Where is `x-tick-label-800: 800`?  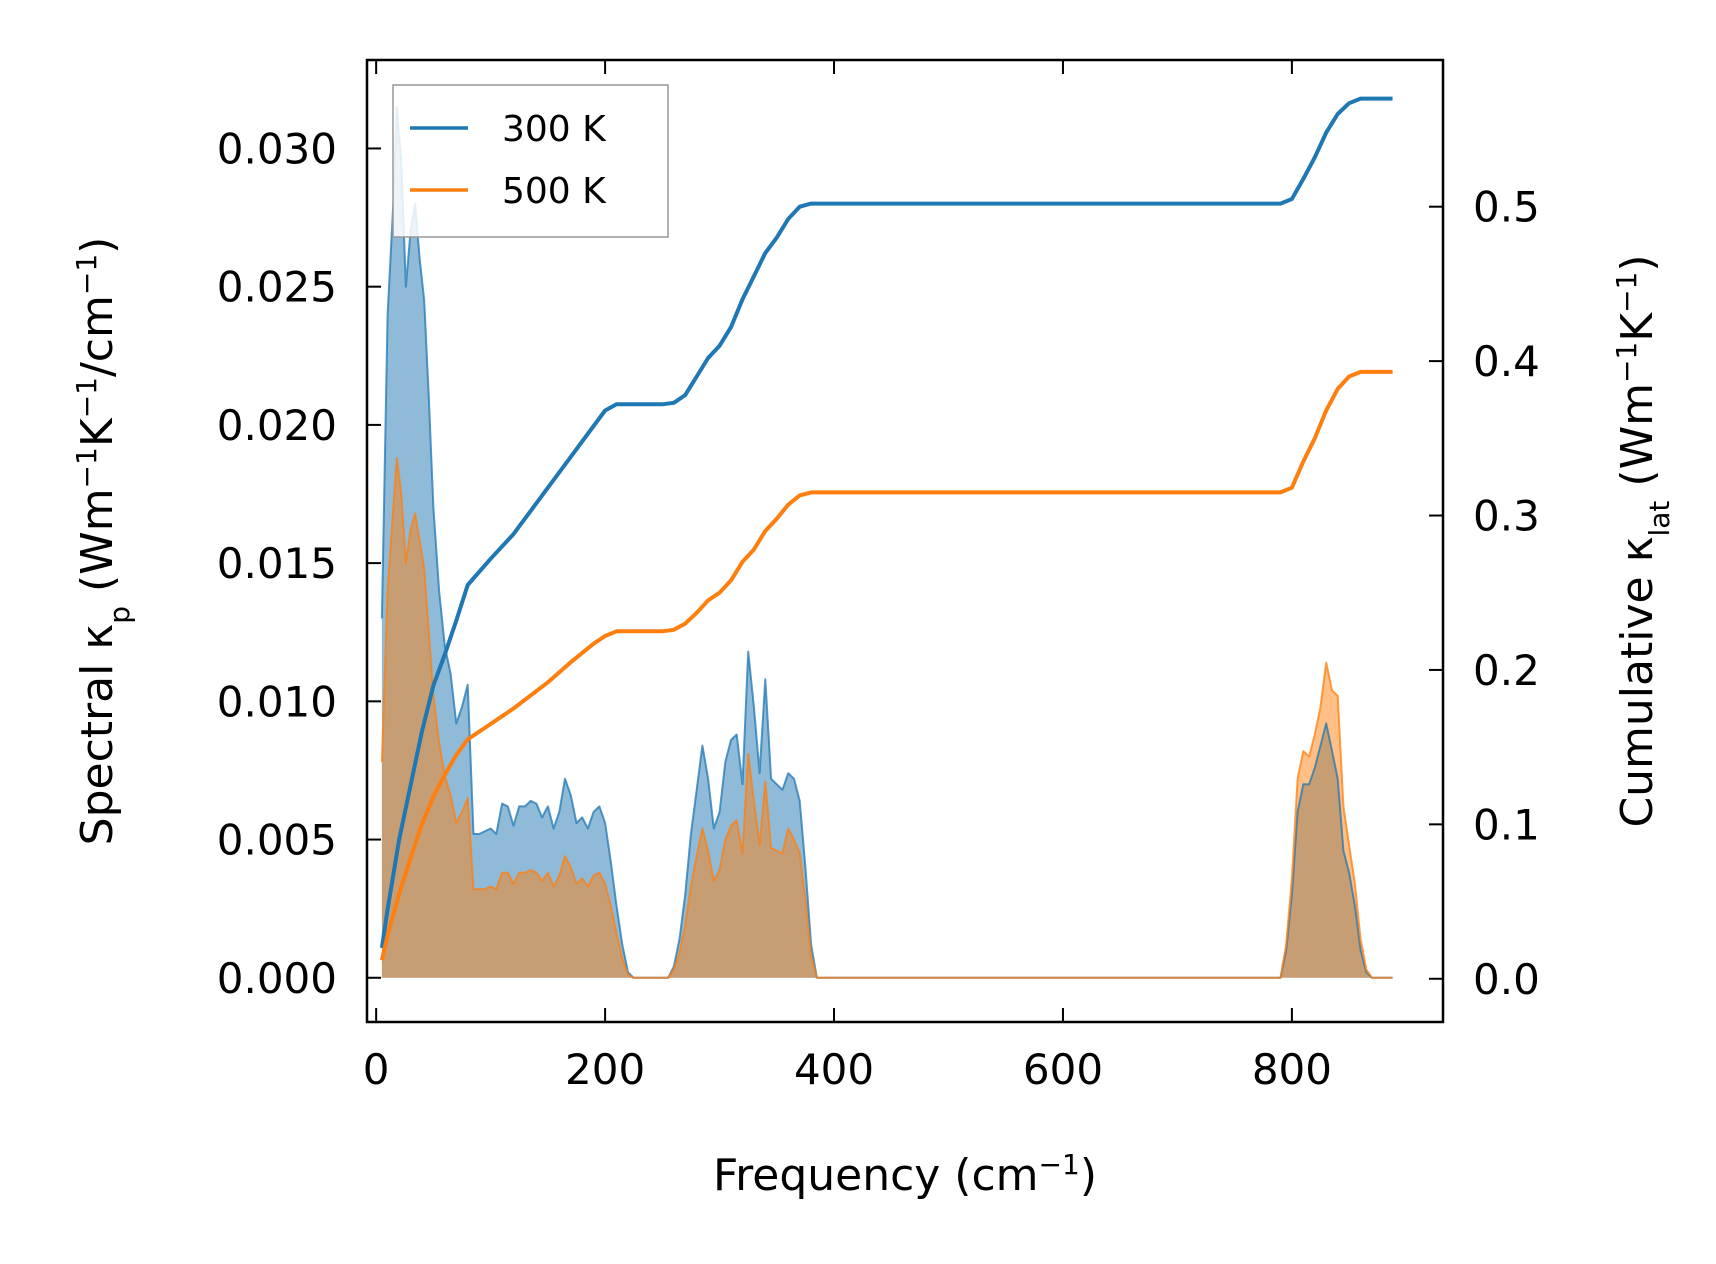
x-tick-label-800: 800 is located at coordinates (1292, 1069).